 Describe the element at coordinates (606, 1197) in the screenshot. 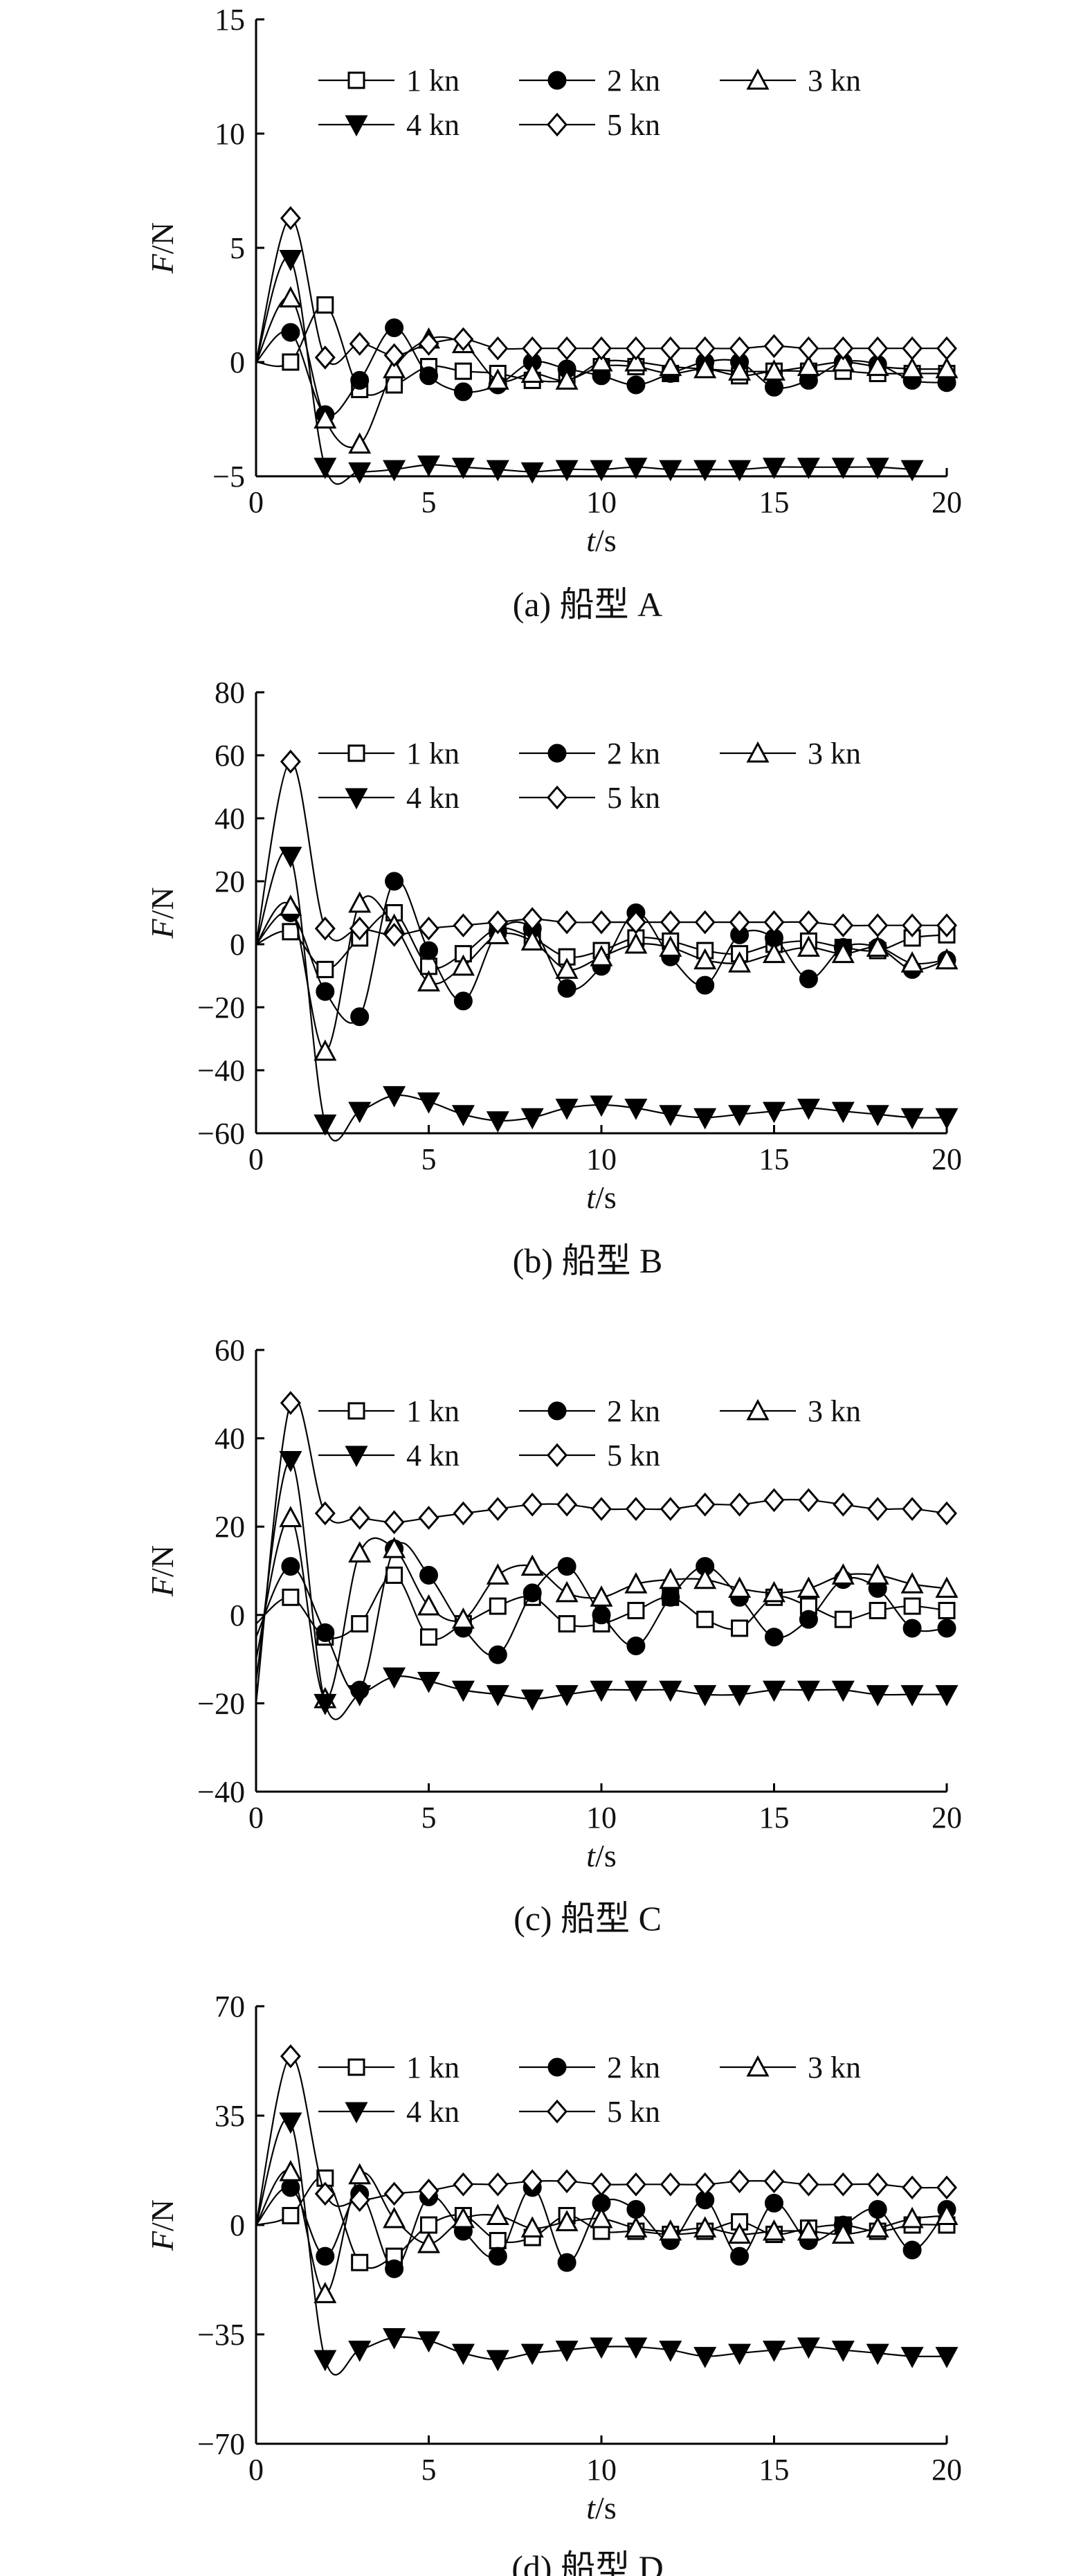

I see `x-axis-label-unit: /s` at that location.